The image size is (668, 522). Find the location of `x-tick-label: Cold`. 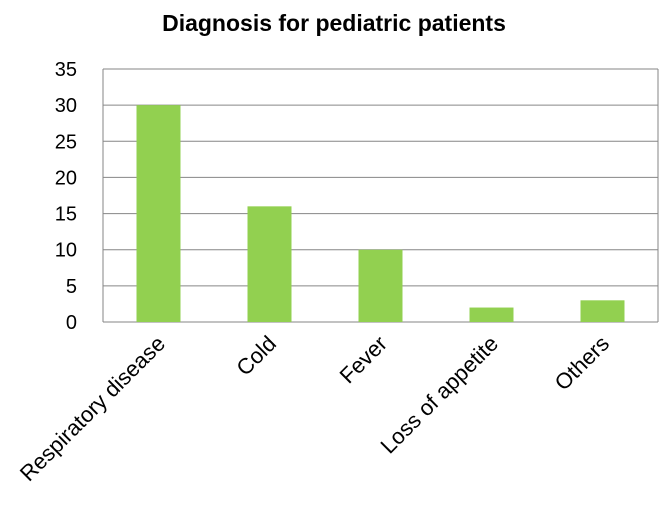

x-tick-label: Cold is located at coordinates (256, 356).